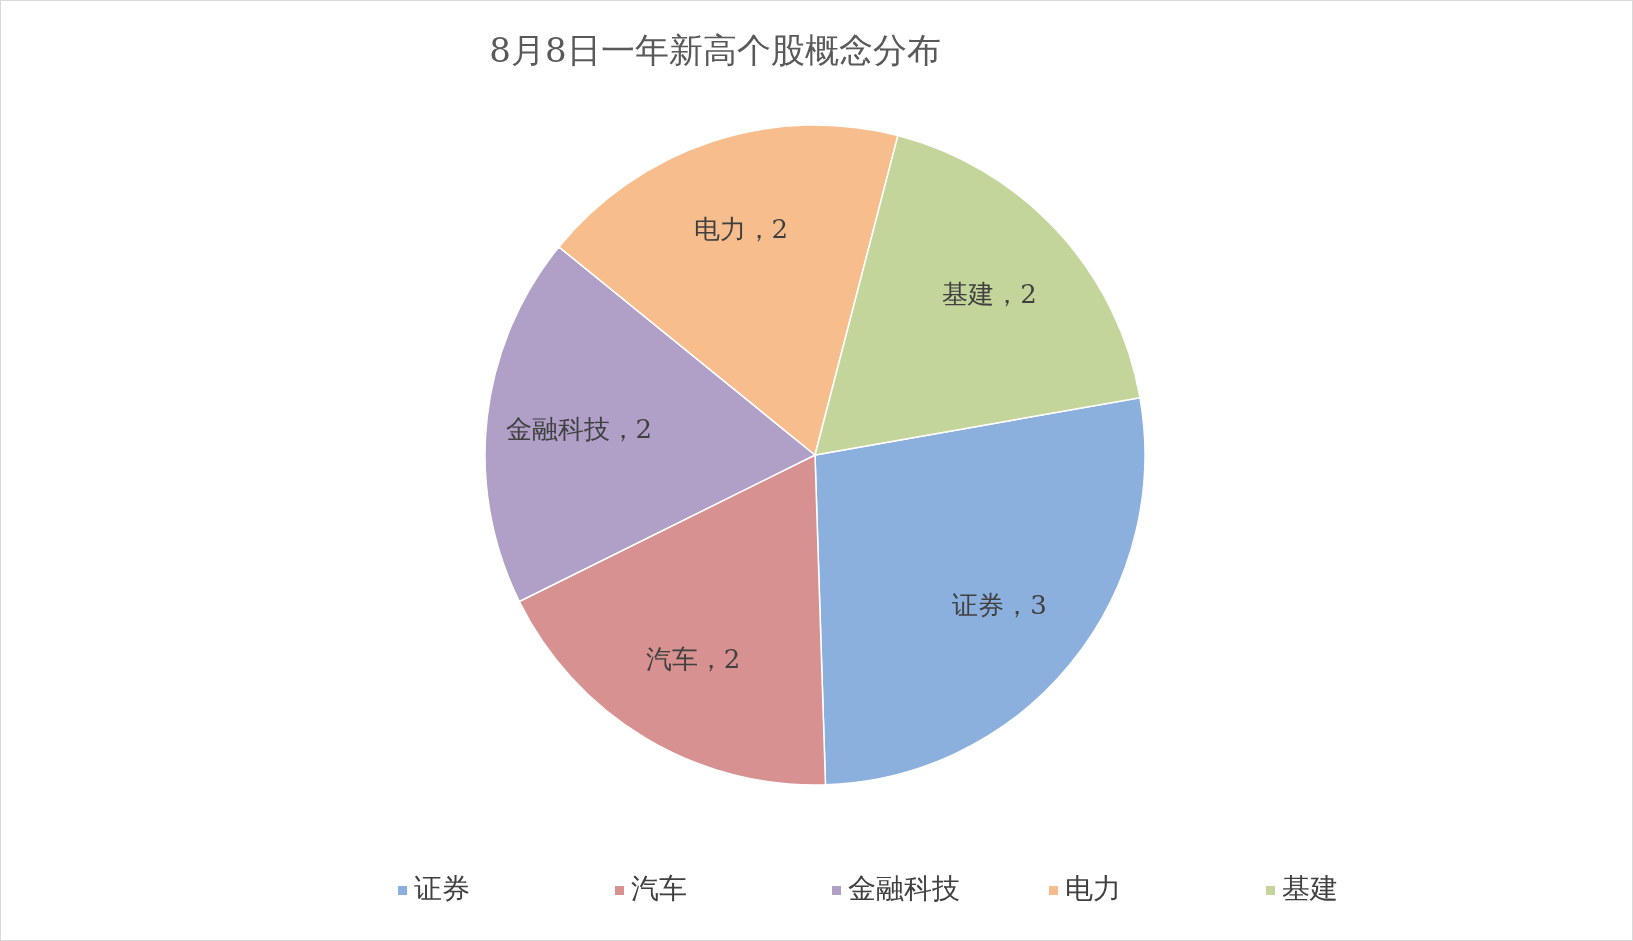 This screenshot has width=1633, height=941. What do you see at coordinates (1093, 888) in the screenshot?
I see `legend-label: 电力` at bounding box center [1093, 888].